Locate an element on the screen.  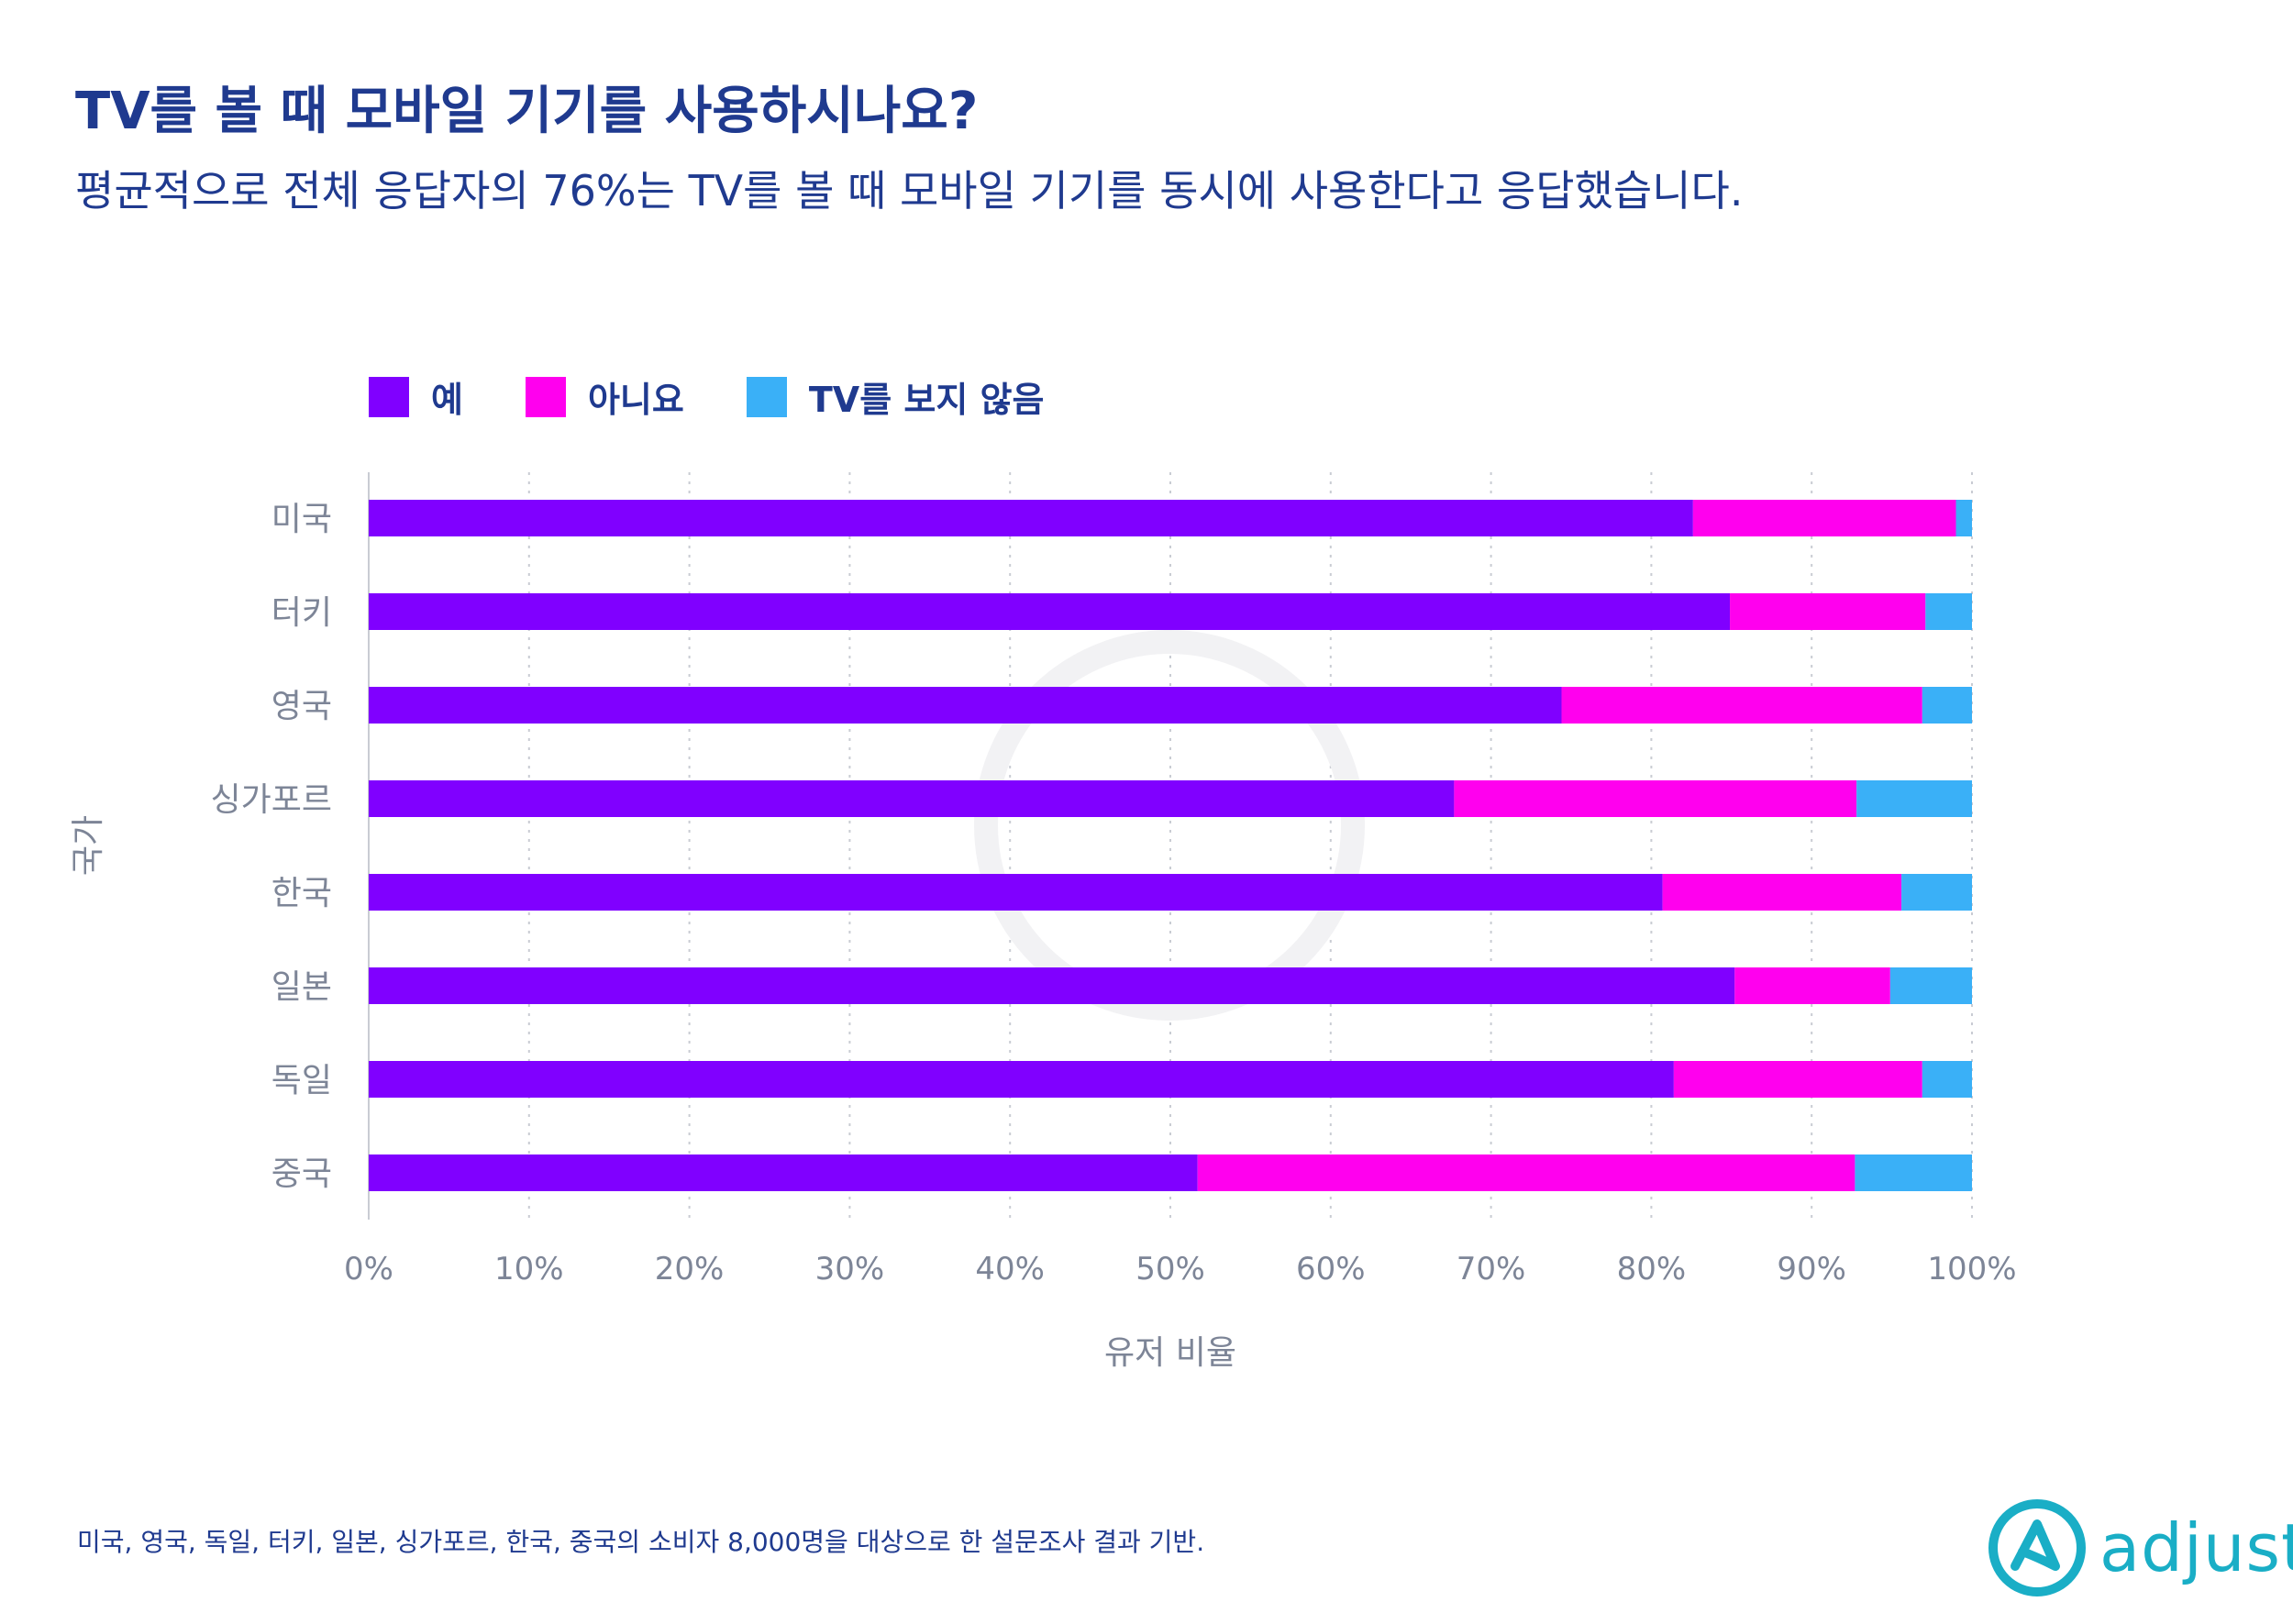
legend-label-no-tv: TV를 보지 않음 is located at coordinates (927, 400).